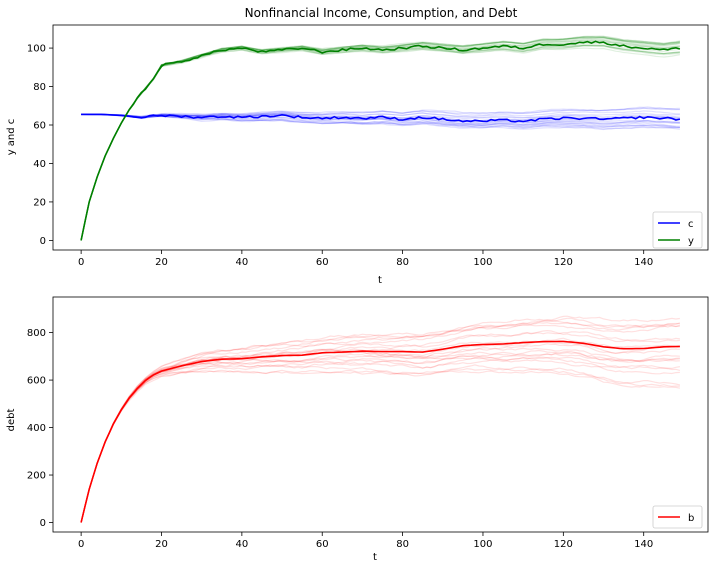 The width and height of the screenshot is (712, 572). Describe the element at coordinates (39, 87) in the screenshot. I see `y-tick-label: 80` at that location.